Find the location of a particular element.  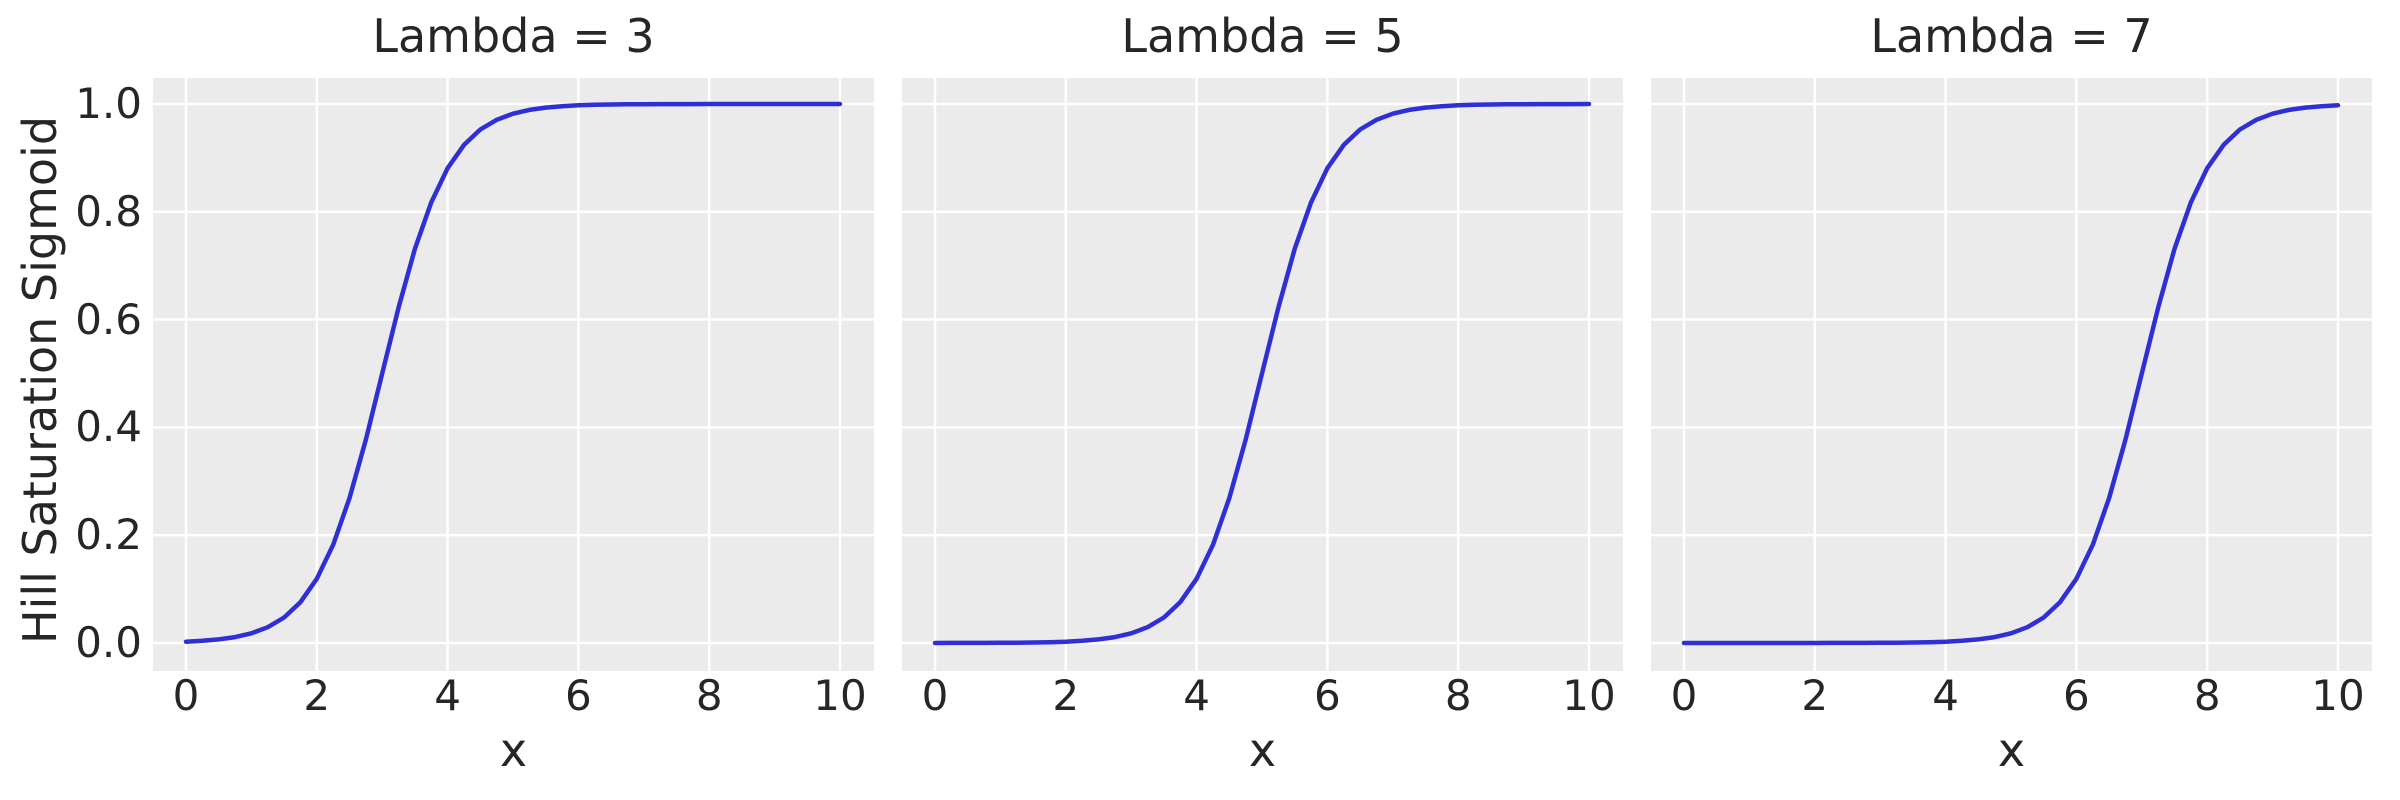

y-axis-label: Hill Saturation Sigmoid is located at coordinates (40, 380).